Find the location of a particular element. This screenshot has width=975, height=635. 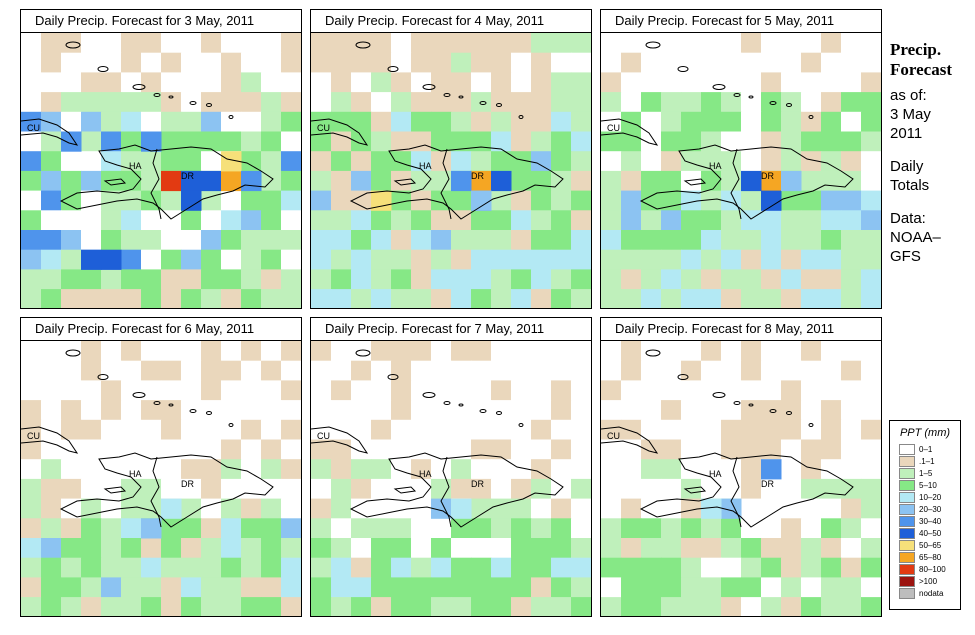

data-source-line-3: GFS is located at coordinates (905, 256).